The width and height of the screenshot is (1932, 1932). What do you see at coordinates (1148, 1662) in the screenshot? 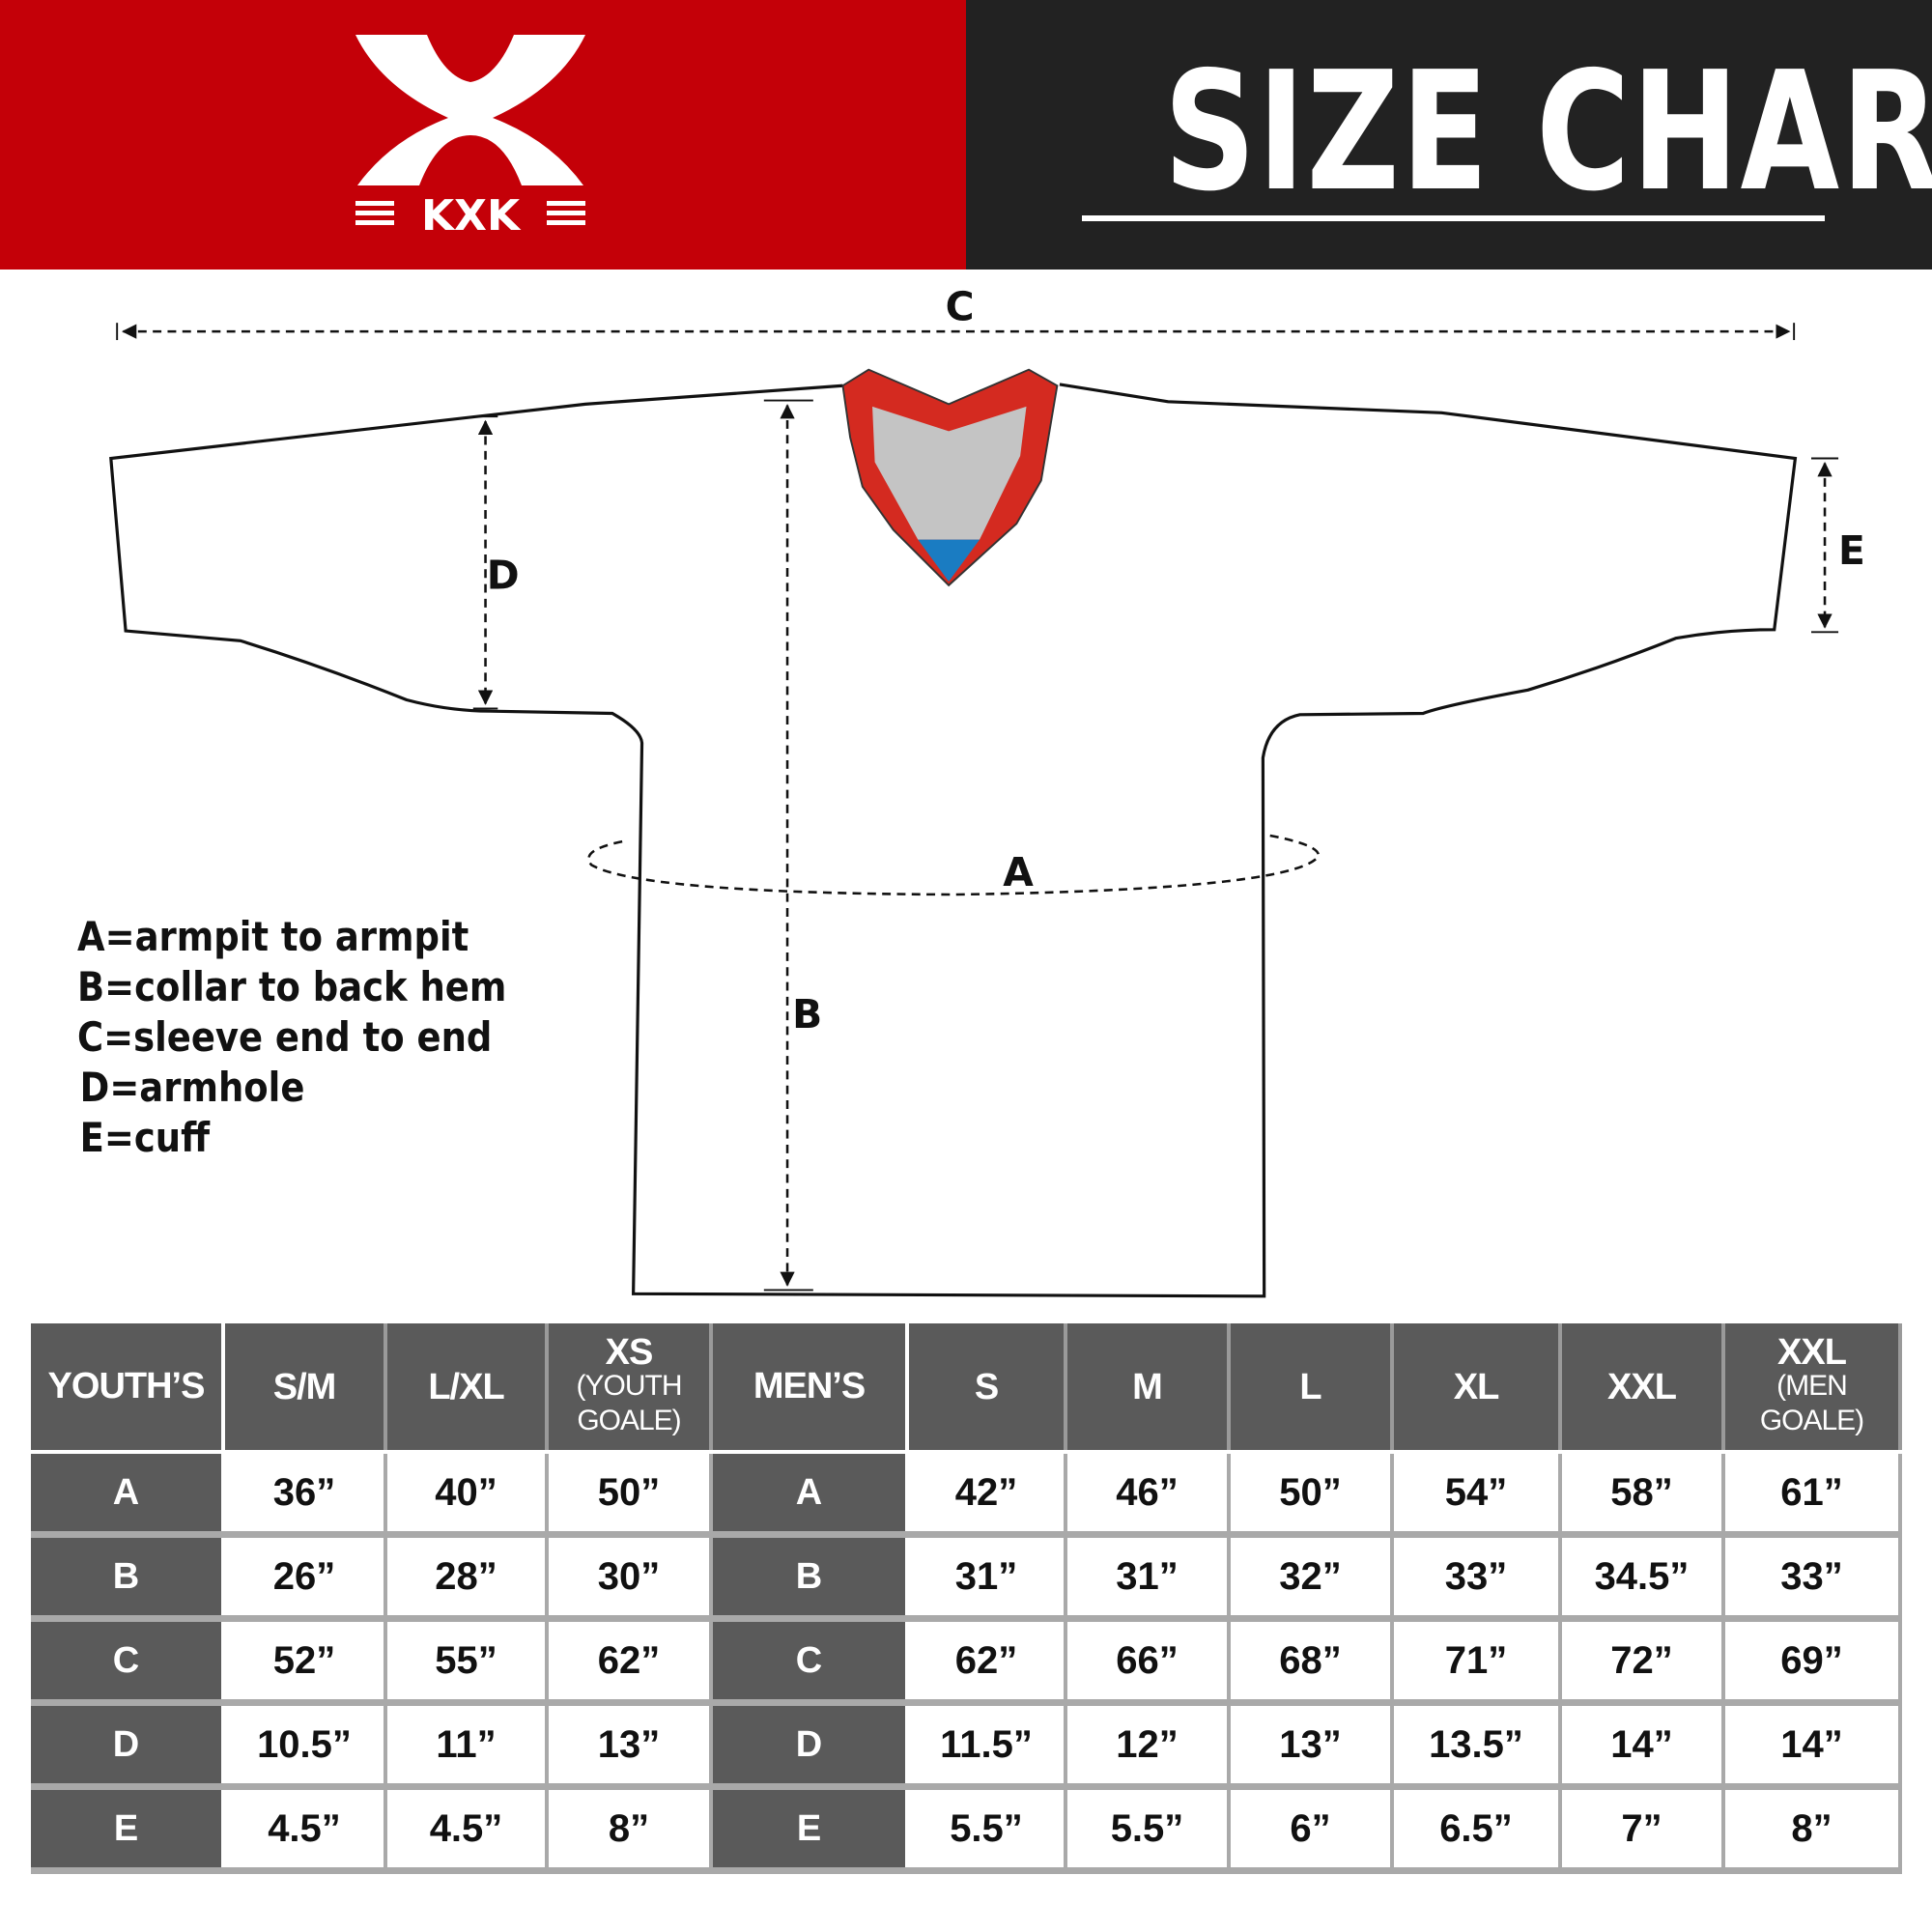
I see `table-cell: 66”` at bounding box center [1148, 1662].